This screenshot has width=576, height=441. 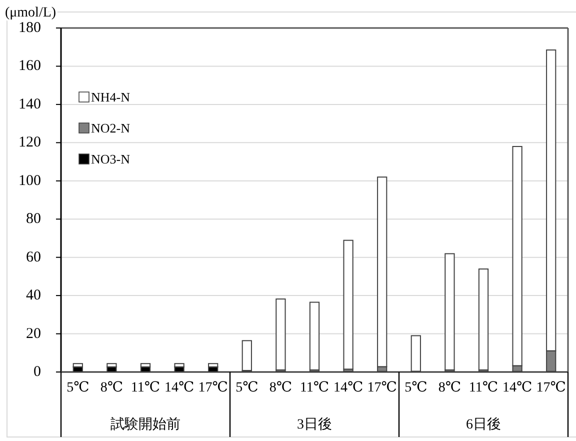 What do you see at coordinates (29, 104) in the screenshot?
I see `y-tick-label: 140` at bounding box center [29, 104].